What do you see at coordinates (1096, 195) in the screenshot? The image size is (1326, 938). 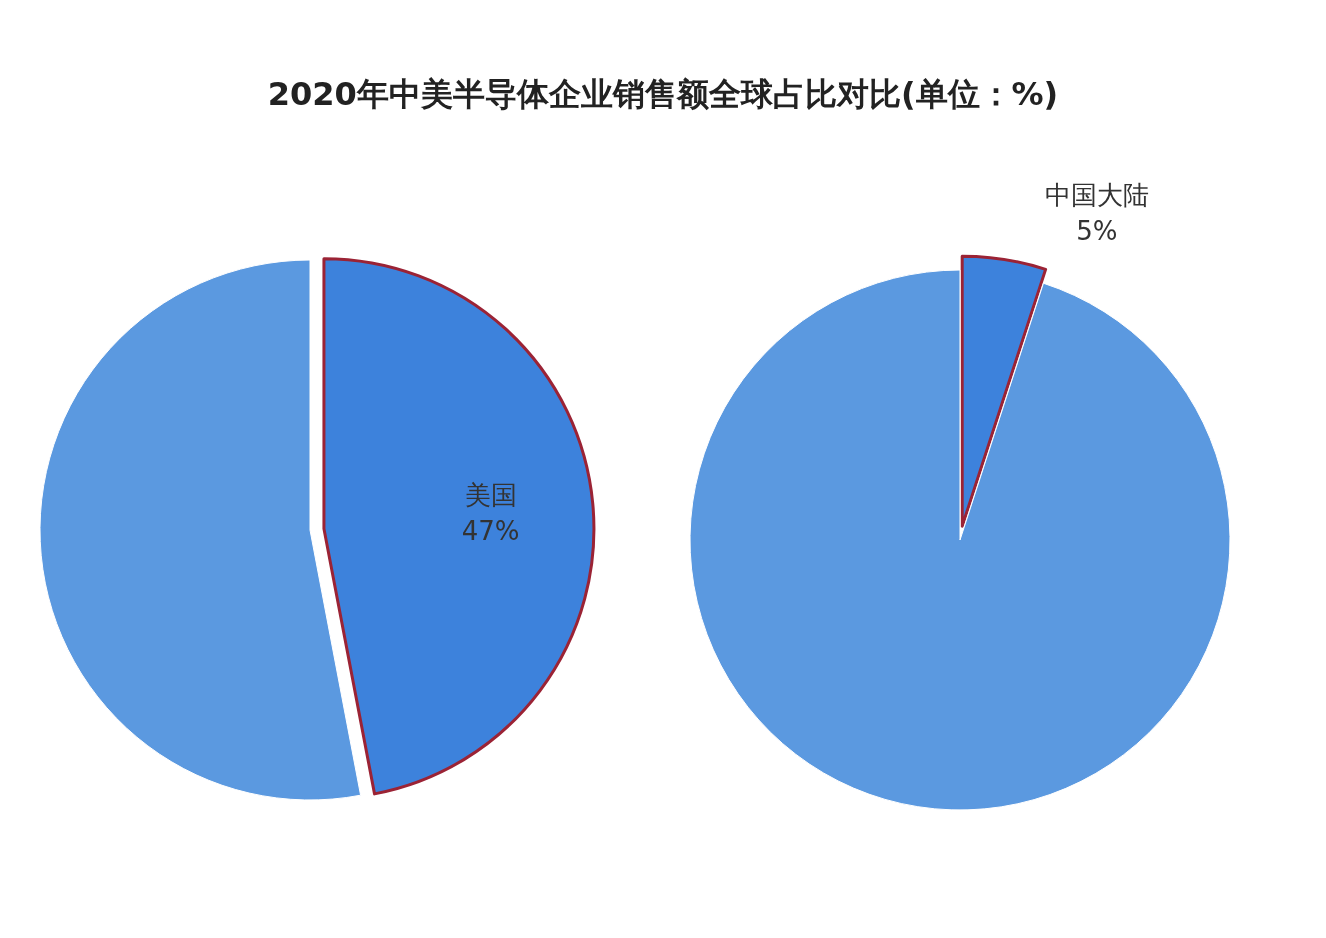 I see `slice-label: 中国大陆` at bounding box center [1096, 195].